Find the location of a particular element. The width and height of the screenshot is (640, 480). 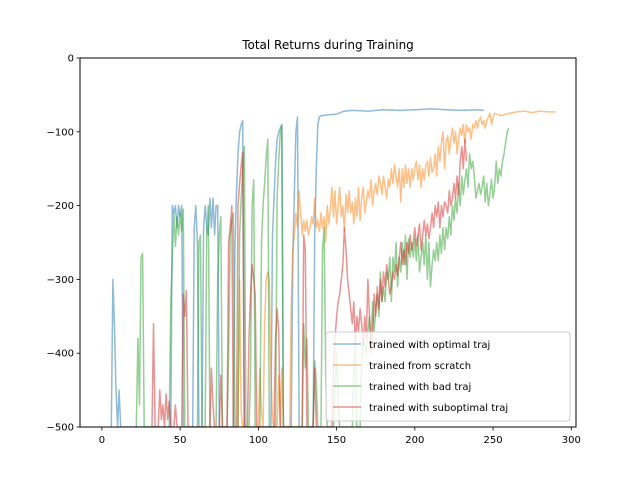

y-tick-label: −100 is located at coordinates (60, 132).